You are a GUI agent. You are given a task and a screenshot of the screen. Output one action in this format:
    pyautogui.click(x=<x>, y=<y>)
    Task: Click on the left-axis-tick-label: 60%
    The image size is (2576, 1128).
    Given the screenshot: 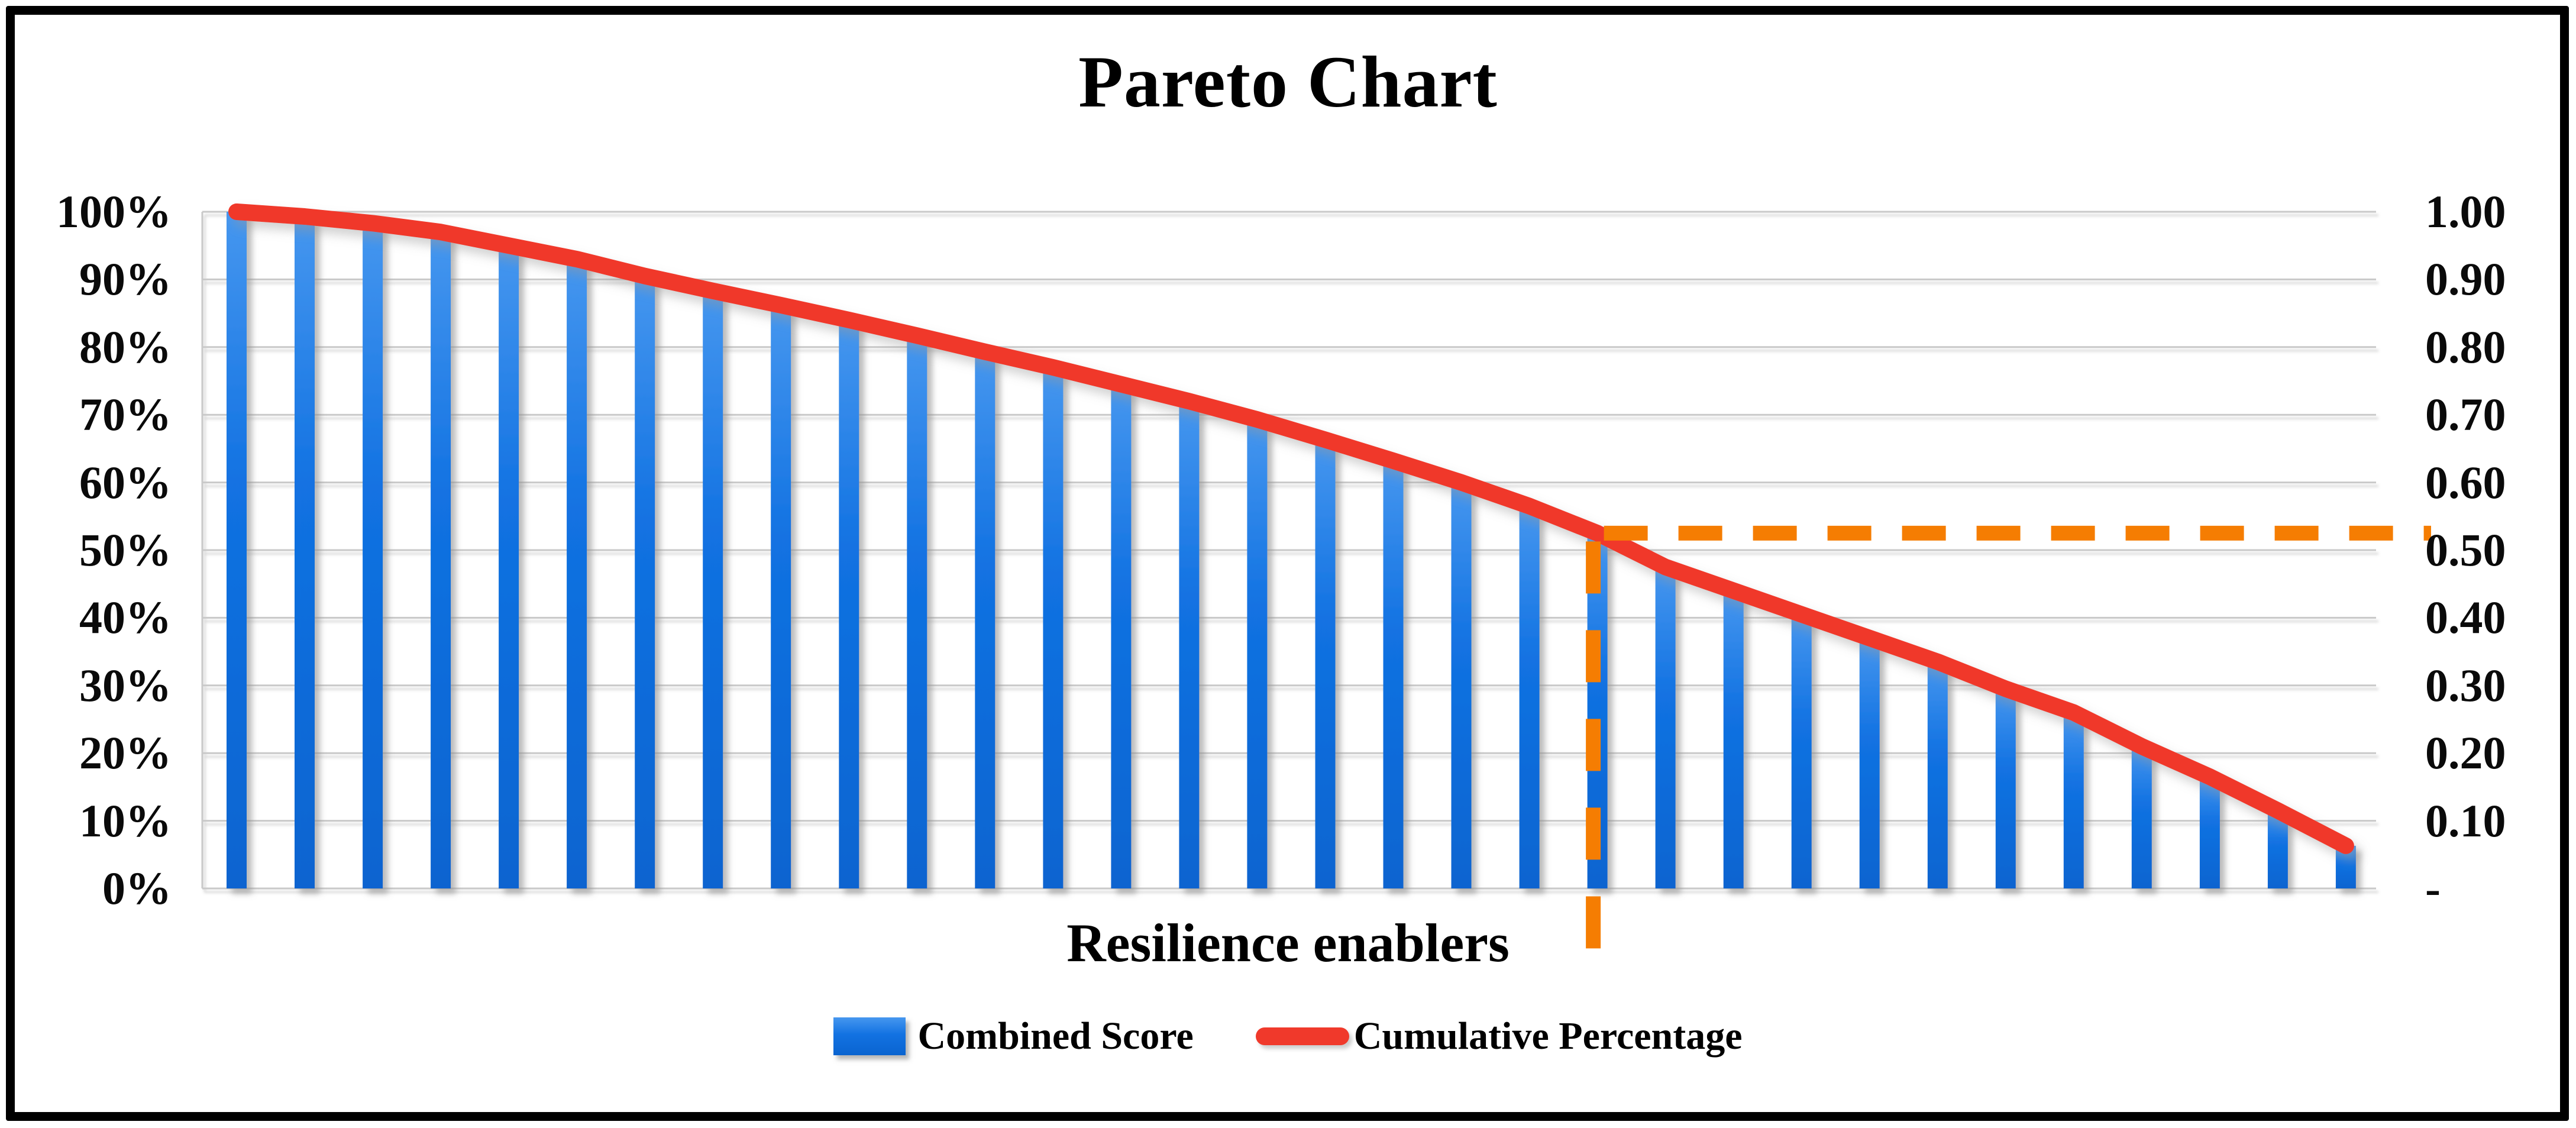 What is the action you would take?
    pyautogui.click(x=125, y=482)
    